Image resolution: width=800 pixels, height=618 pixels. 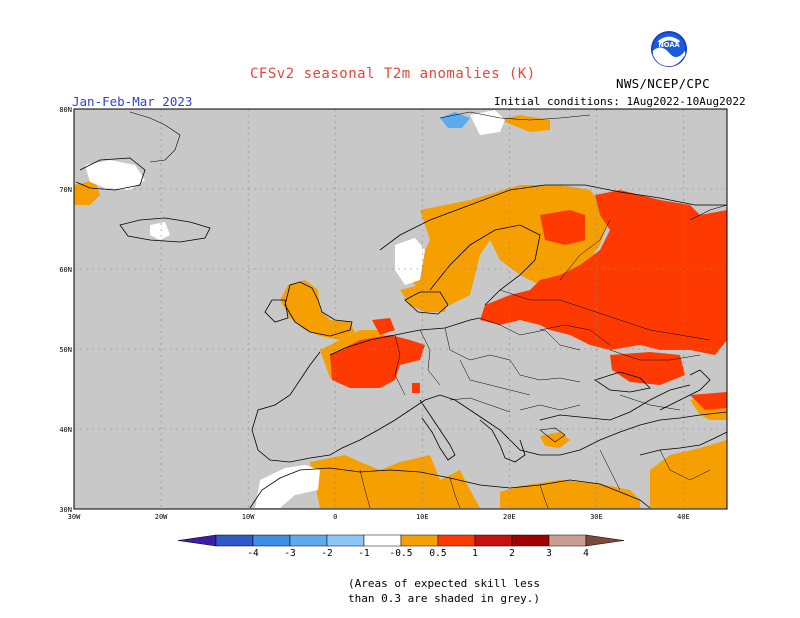 I want to click on cold-anomaly-patch, so click(x=455, y=120).